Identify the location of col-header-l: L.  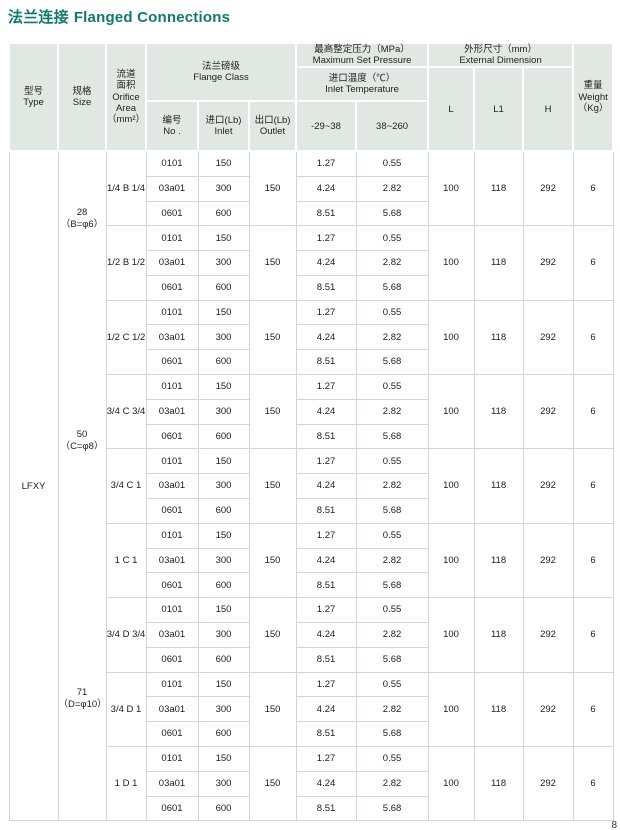
(451, 109).